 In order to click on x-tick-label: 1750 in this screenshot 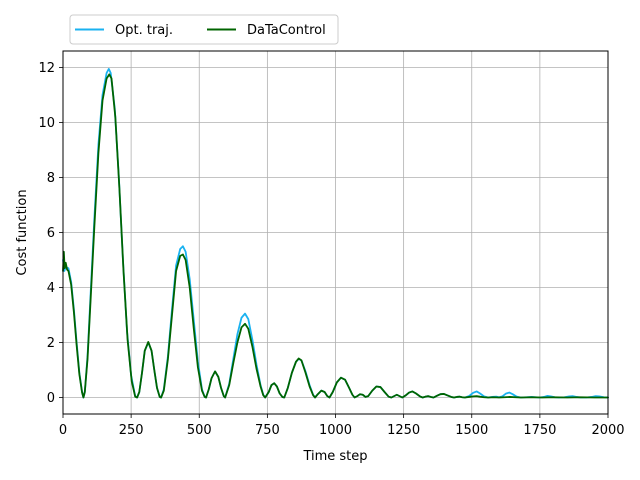, I will do `click(539, 430)`.